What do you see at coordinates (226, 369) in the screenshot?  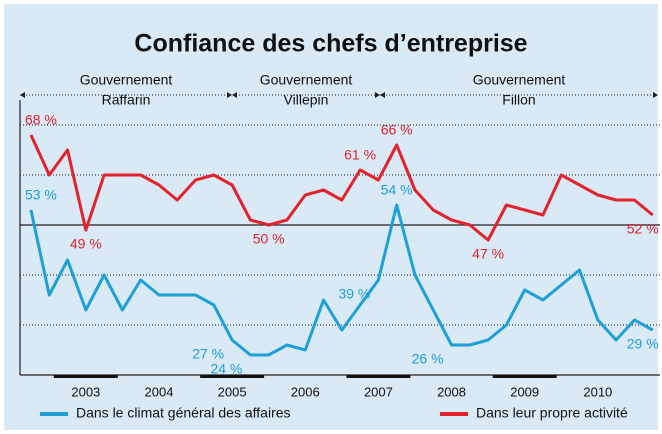 I see `data-label: 24 %` at bounding box center [226, 369].